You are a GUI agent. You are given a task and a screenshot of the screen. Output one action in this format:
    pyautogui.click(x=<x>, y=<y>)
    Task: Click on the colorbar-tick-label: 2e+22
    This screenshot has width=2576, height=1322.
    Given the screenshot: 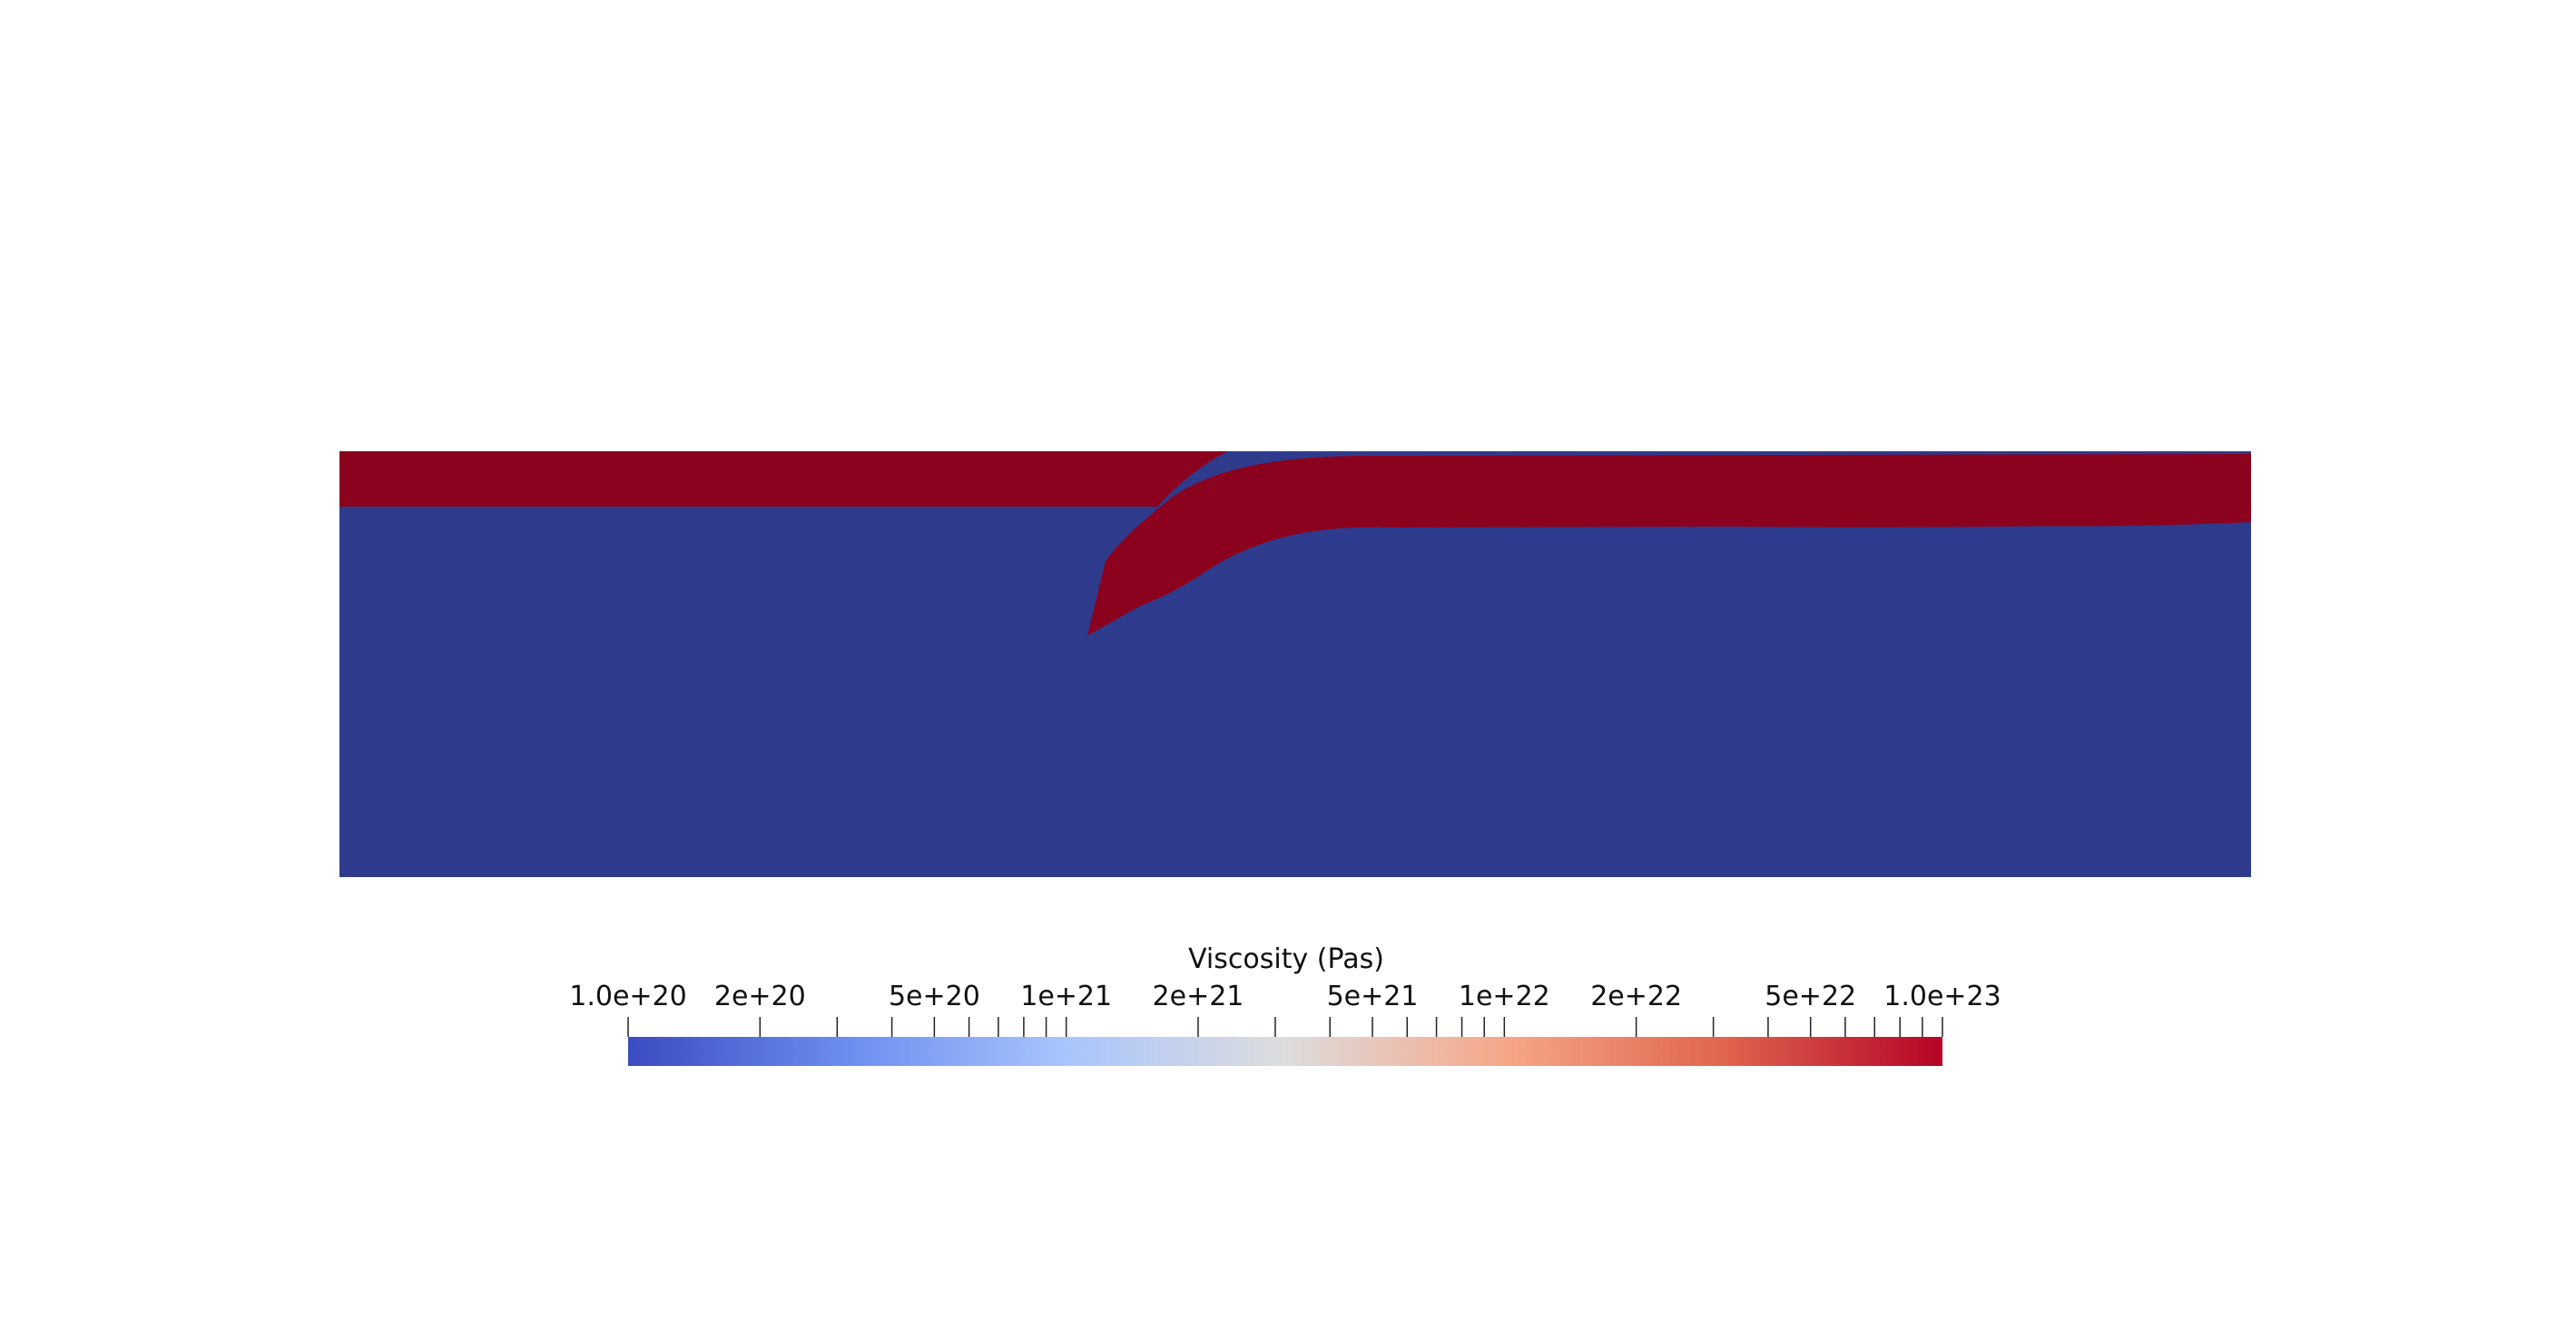 What is the action you would take?
    pyautogui.click(x=1636, y=997)
    